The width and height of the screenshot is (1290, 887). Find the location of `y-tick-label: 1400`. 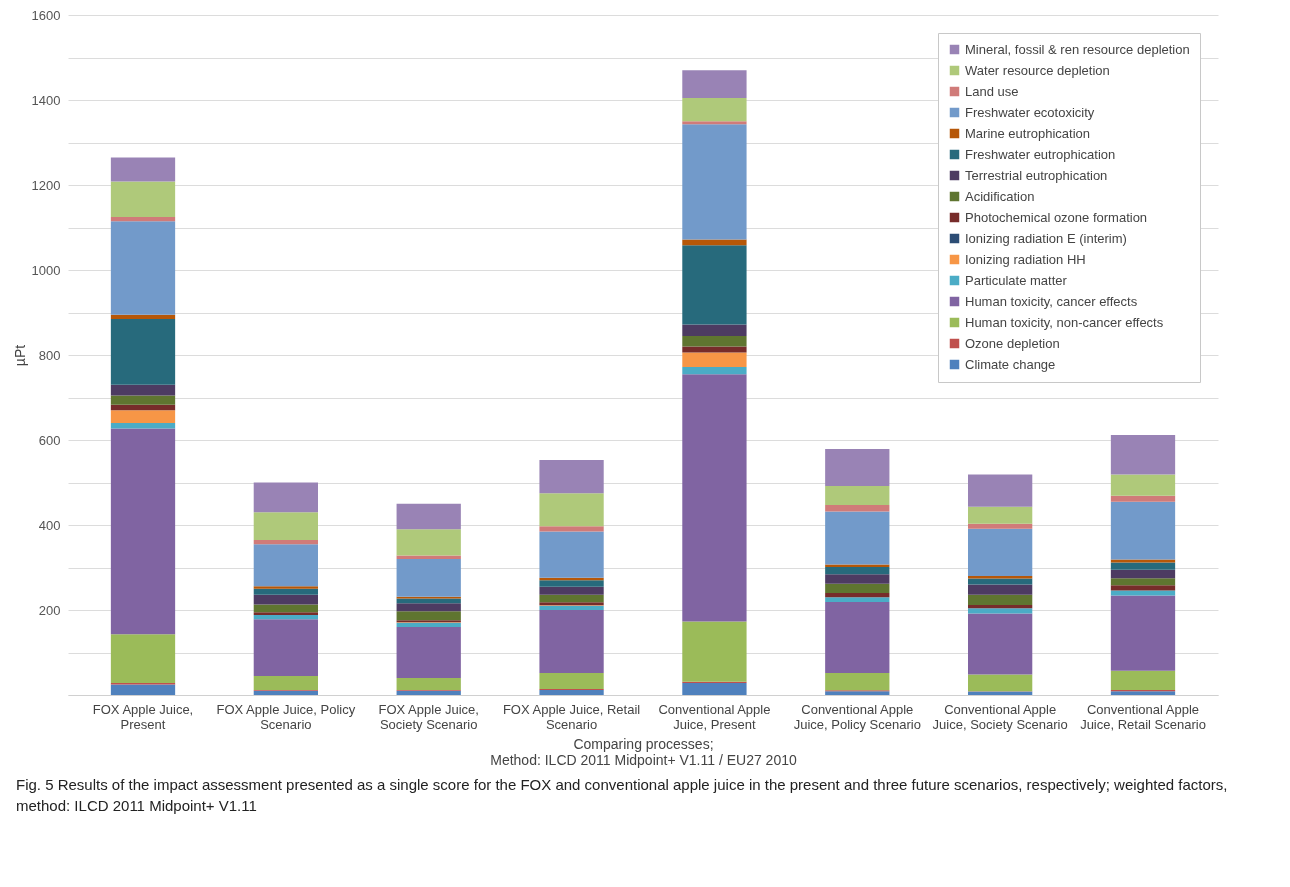

y-tick-label: 1400 is located at coordinates (46, 100).